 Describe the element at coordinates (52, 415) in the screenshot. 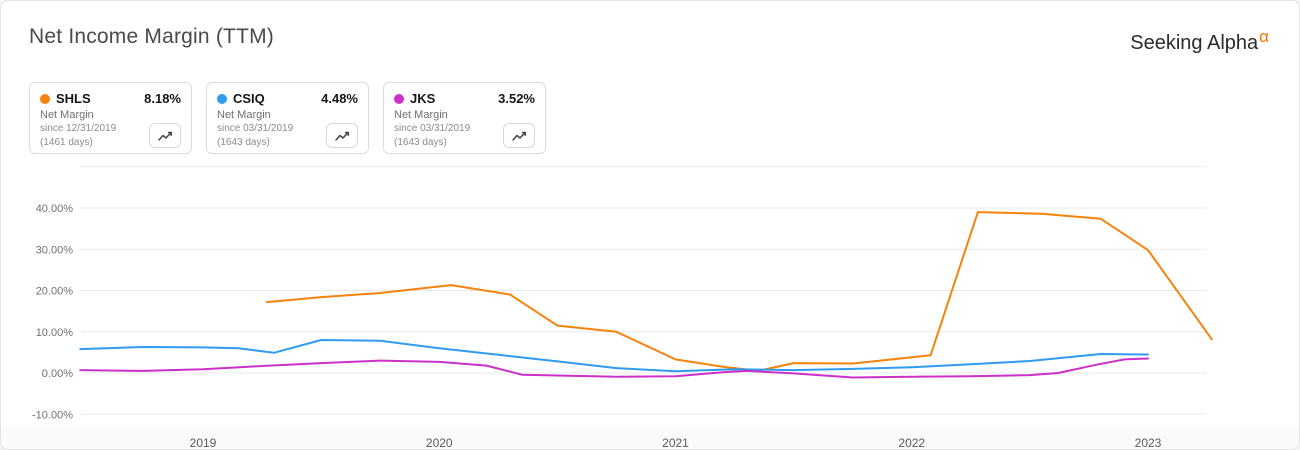

I see `y-tick-label: -10.00%` at that location.